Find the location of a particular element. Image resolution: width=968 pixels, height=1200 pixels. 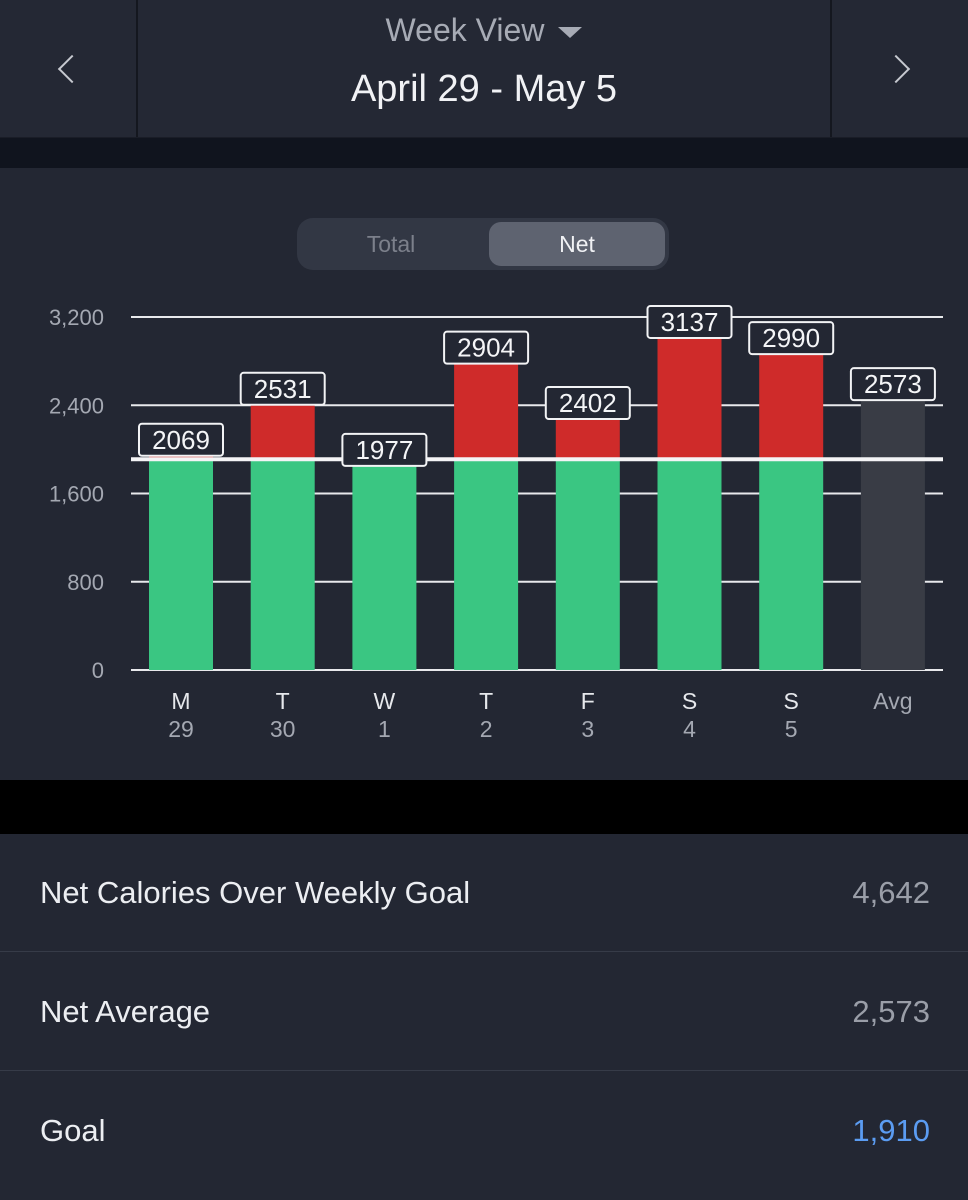

data-label: 2573 is located at coordinates (893, 384).